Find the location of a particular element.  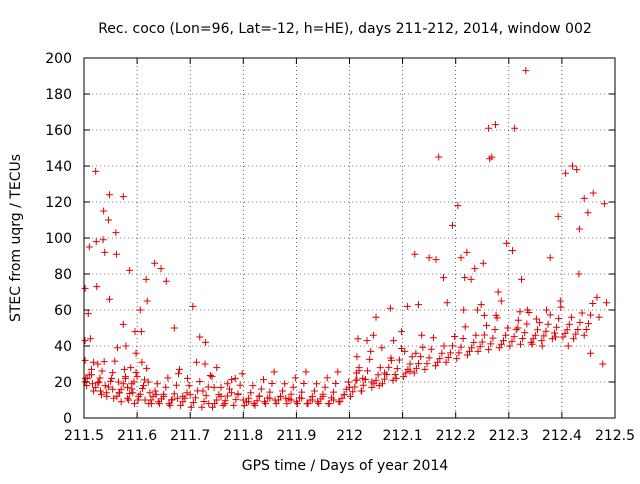

x-tick-label: 212.3 is located at coordinates (509, 436).